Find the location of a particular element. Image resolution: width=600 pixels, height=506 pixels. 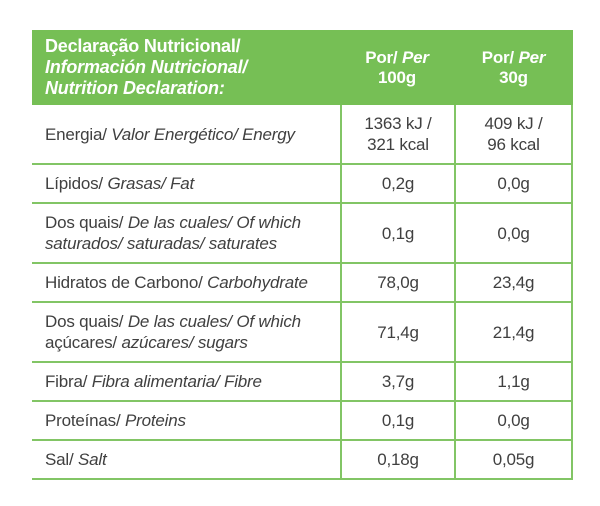

row-label-segment: açúcares/ is located at coordinates (83, 342).